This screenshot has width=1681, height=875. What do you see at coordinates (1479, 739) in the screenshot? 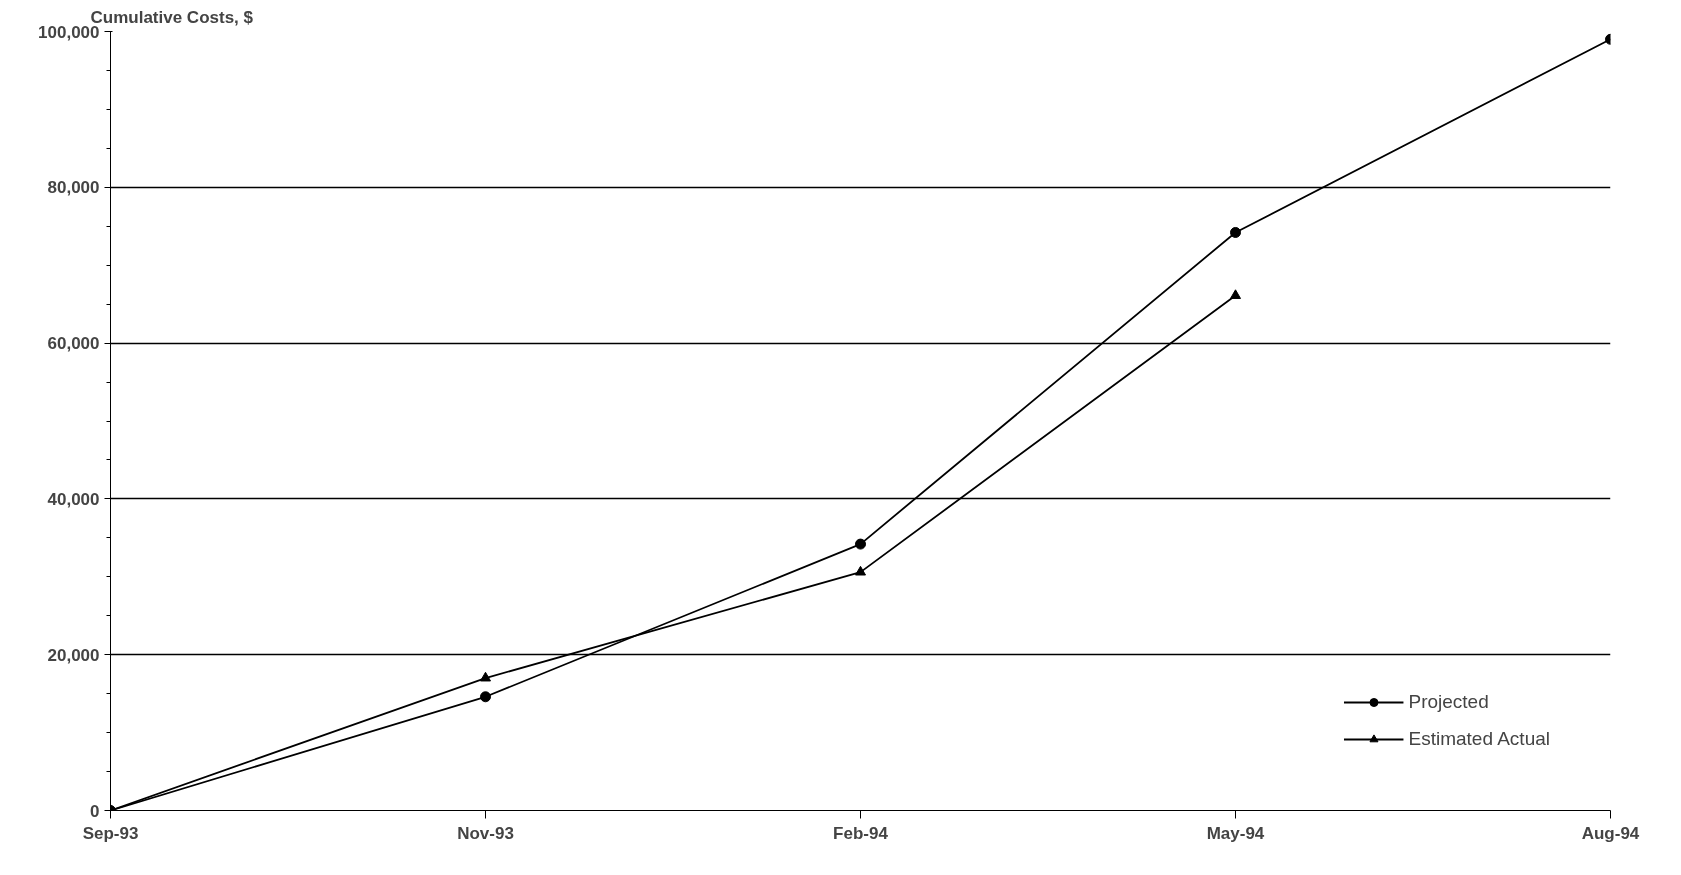
I see `legend-label: Estimated Actual` at bounding box center [1479, 739].